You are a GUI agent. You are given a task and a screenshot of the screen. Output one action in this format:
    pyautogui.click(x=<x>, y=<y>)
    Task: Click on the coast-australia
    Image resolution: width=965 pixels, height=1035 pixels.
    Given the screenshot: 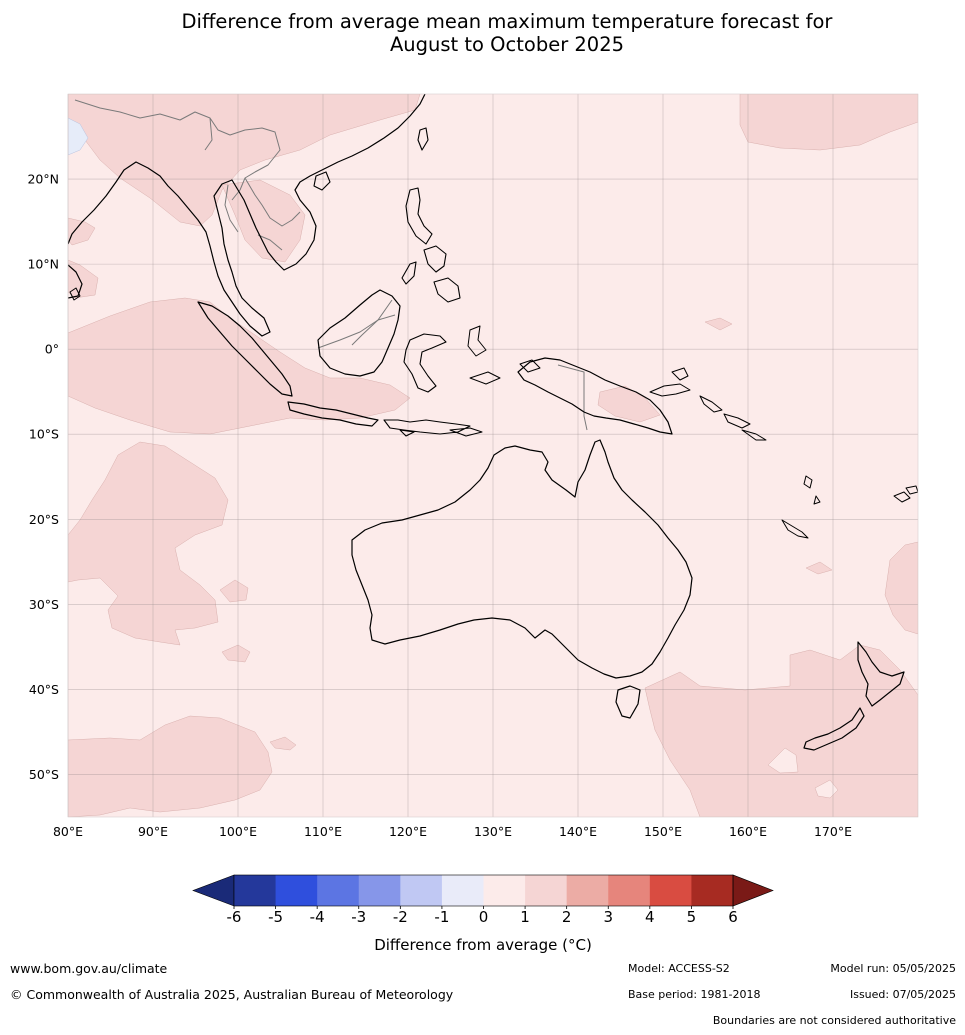 What is the action you would take?
    pyautogui.click(x=522, y=559)
    